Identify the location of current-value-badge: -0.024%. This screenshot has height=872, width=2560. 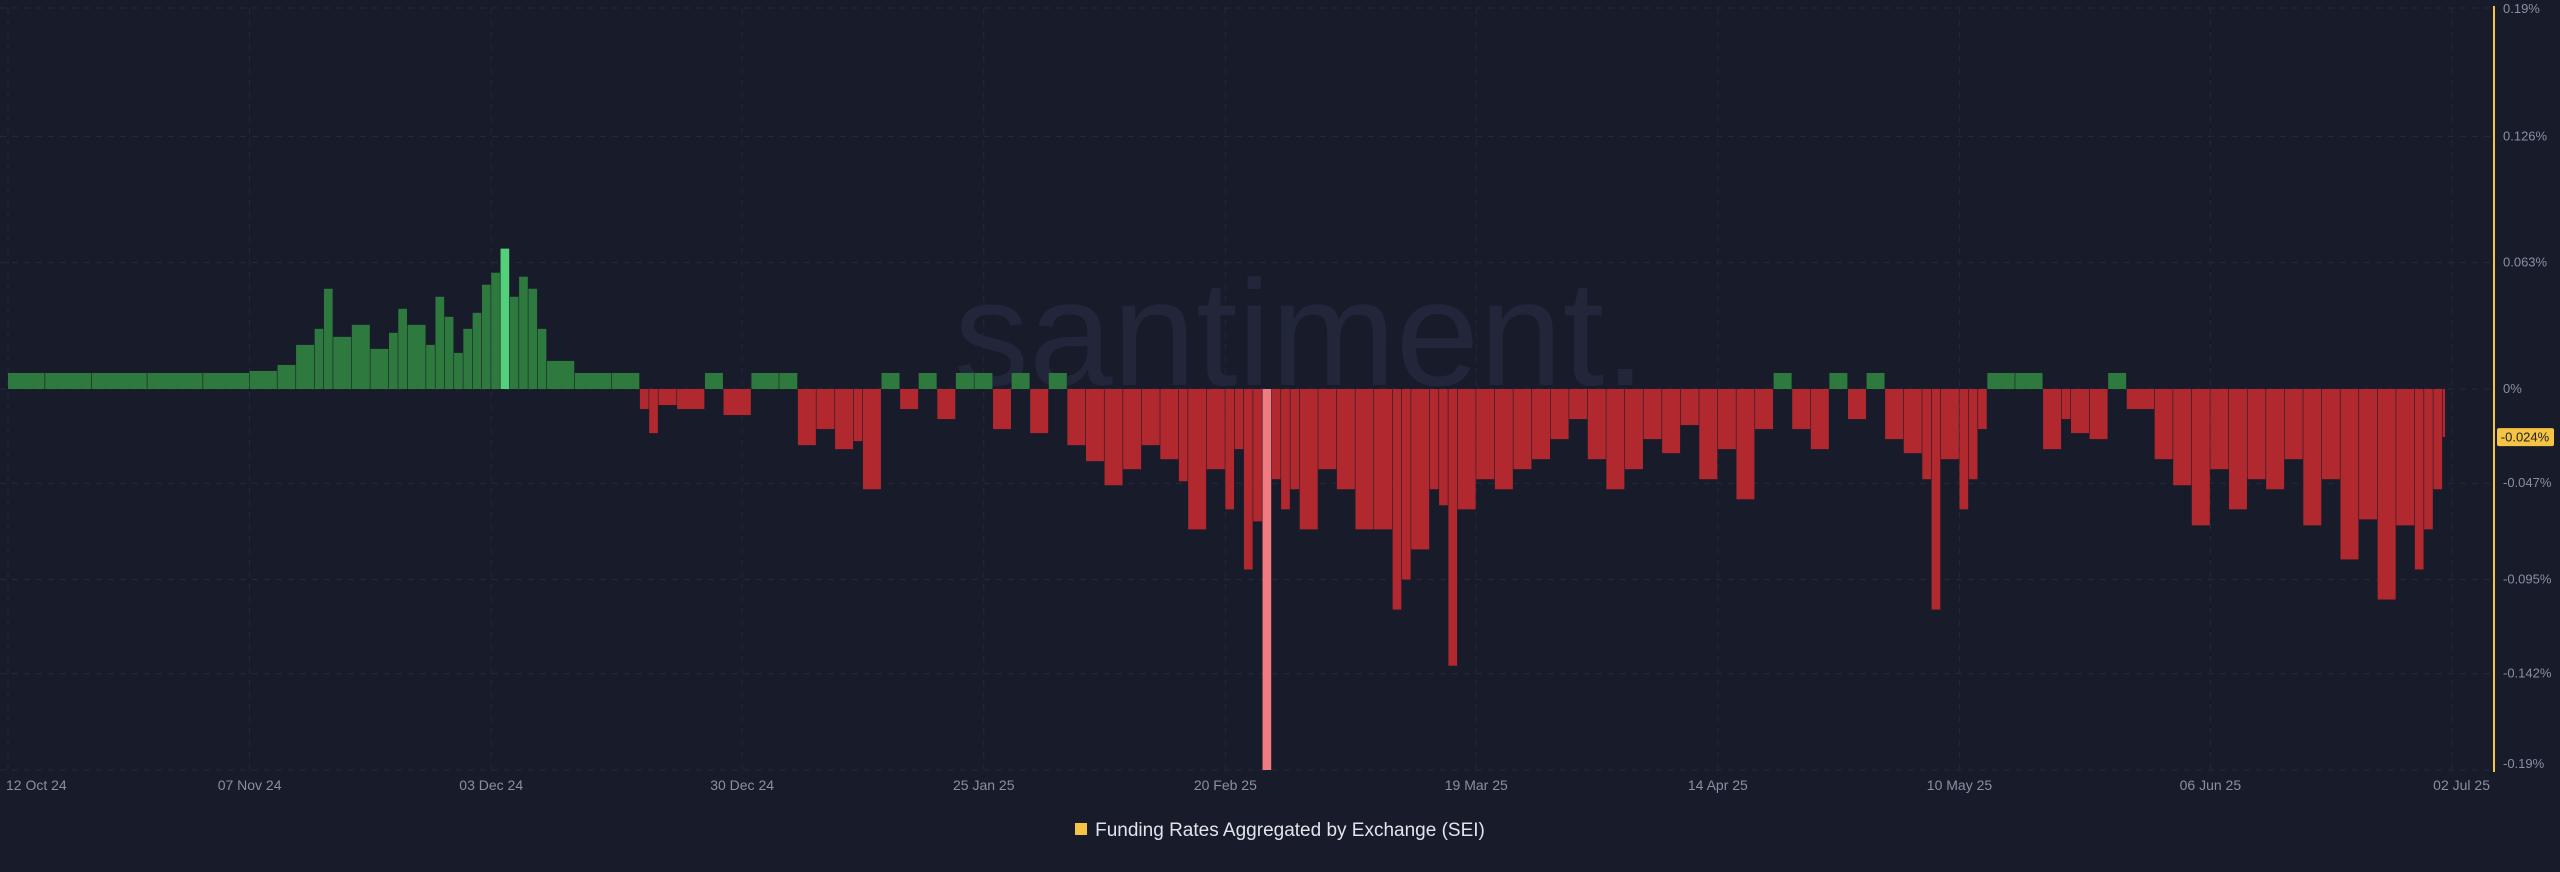
(2525, 437).